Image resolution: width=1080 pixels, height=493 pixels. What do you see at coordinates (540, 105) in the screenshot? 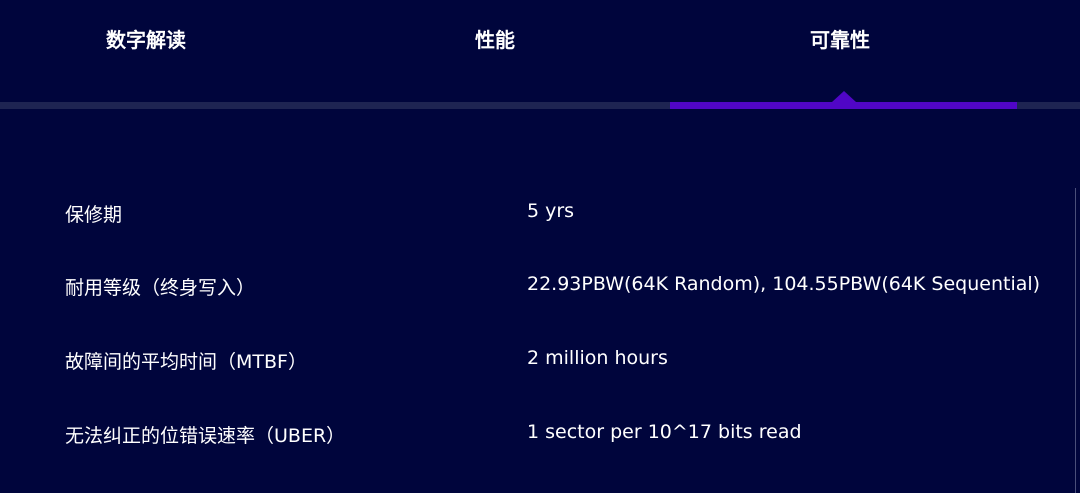
I see `tab-track` at bounding box center [540, 105].